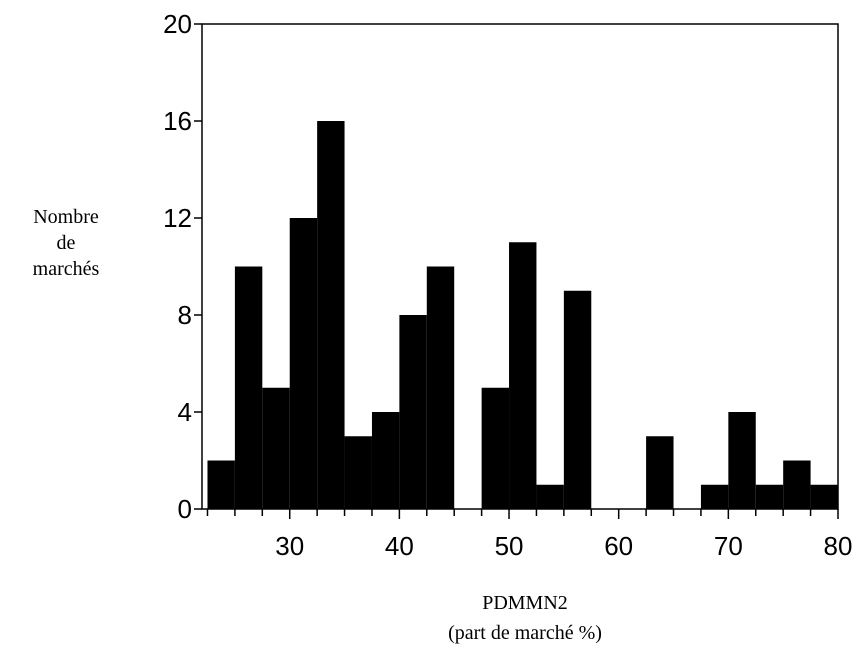 Image resolution: width=864 pixels, height=655 pixels. Describe the element at coordinates (66, 217) in the screenshot. I see `y-axis-label-line-1: Nombre` at that location.